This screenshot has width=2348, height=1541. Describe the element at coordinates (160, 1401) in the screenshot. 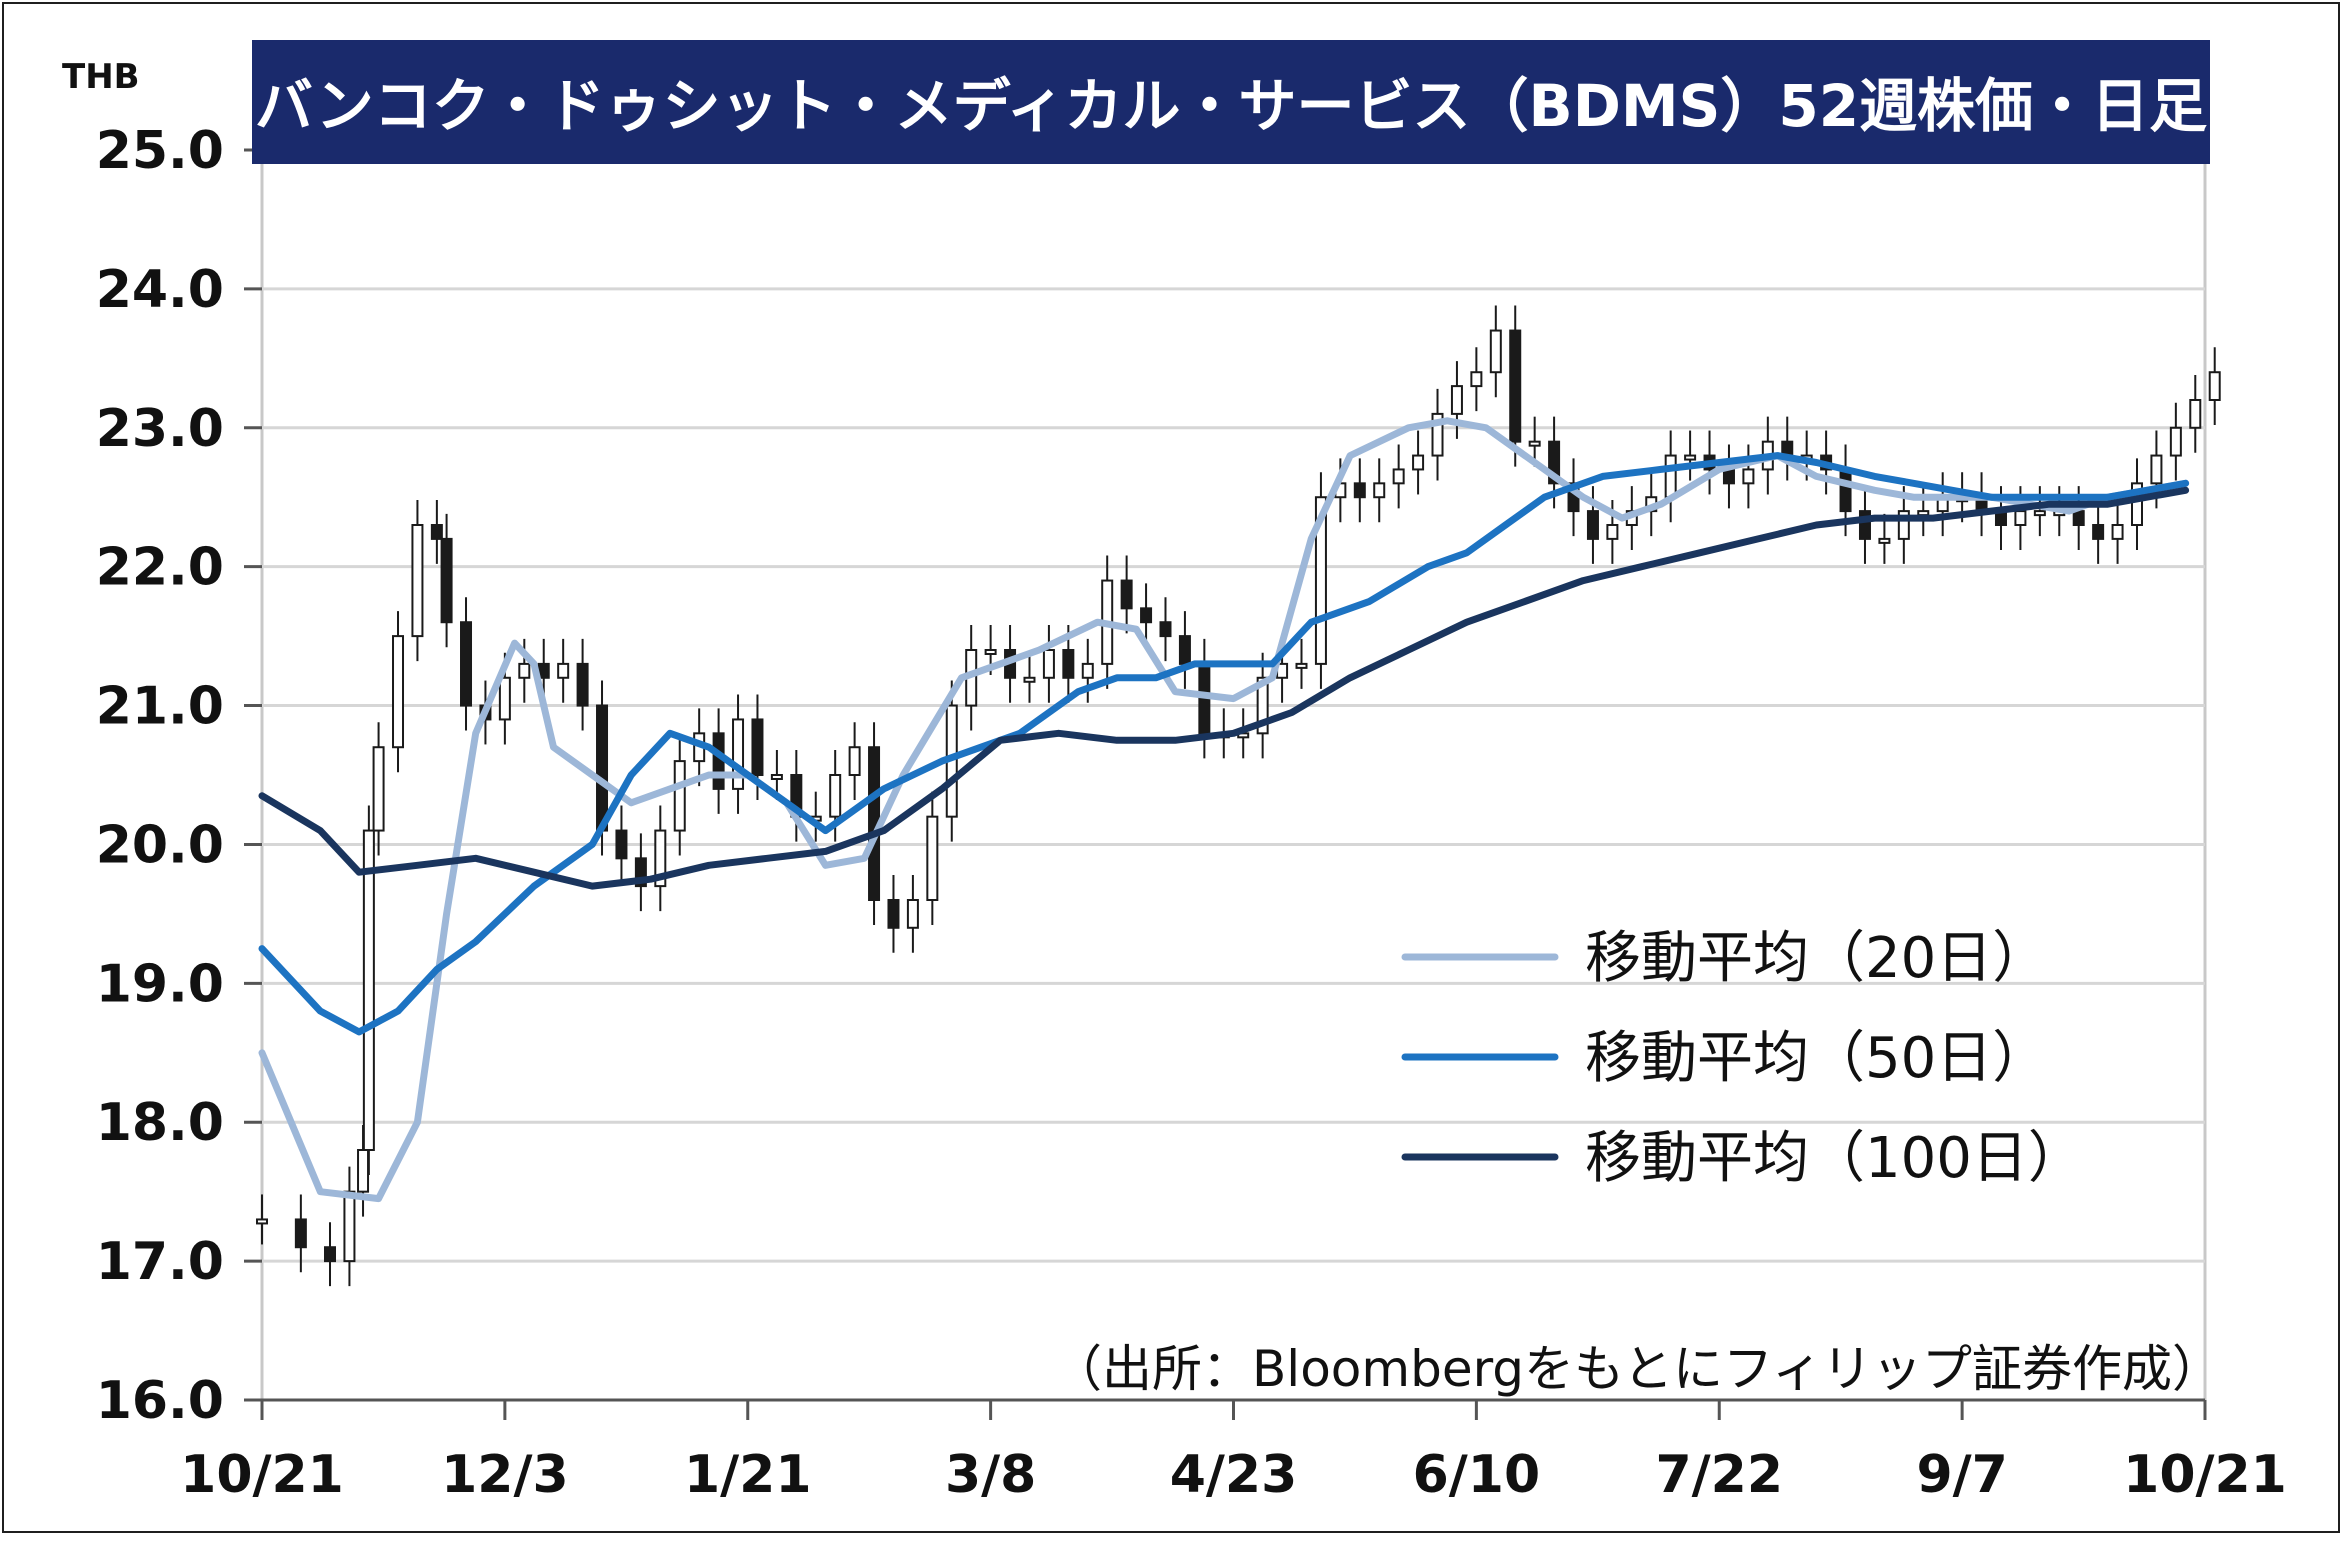

I see `y-tick-label: 16.0` at that location.